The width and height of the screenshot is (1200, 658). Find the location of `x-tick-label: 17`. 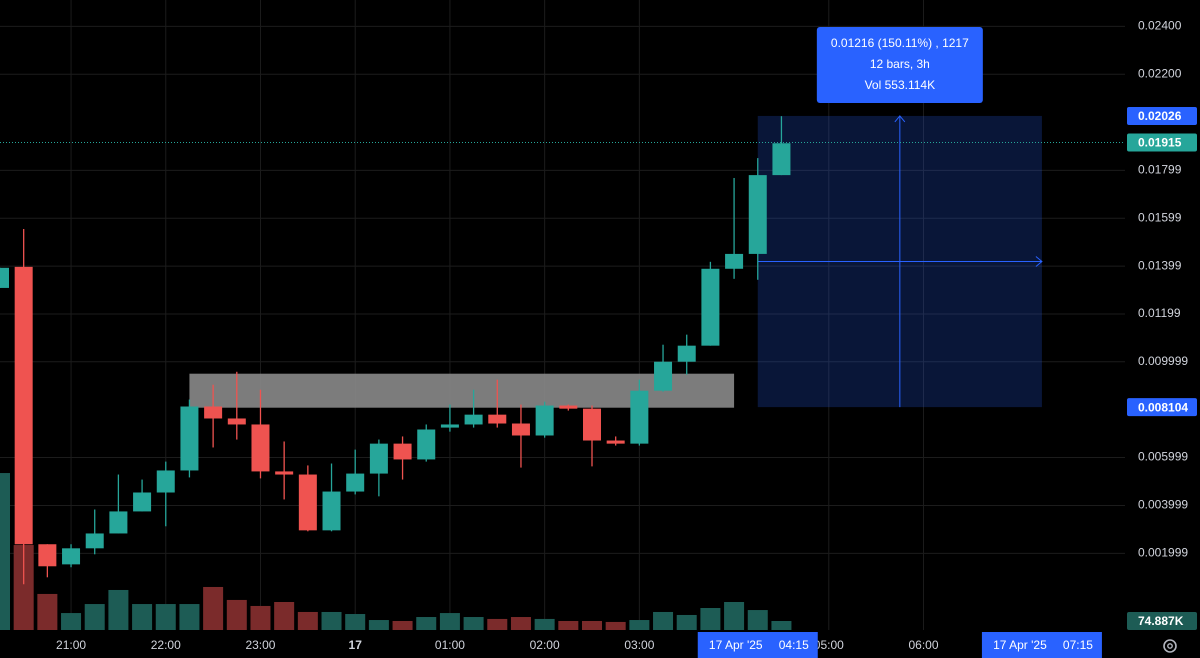

x-tick-label: 17 is located at coordinates (356, 645).